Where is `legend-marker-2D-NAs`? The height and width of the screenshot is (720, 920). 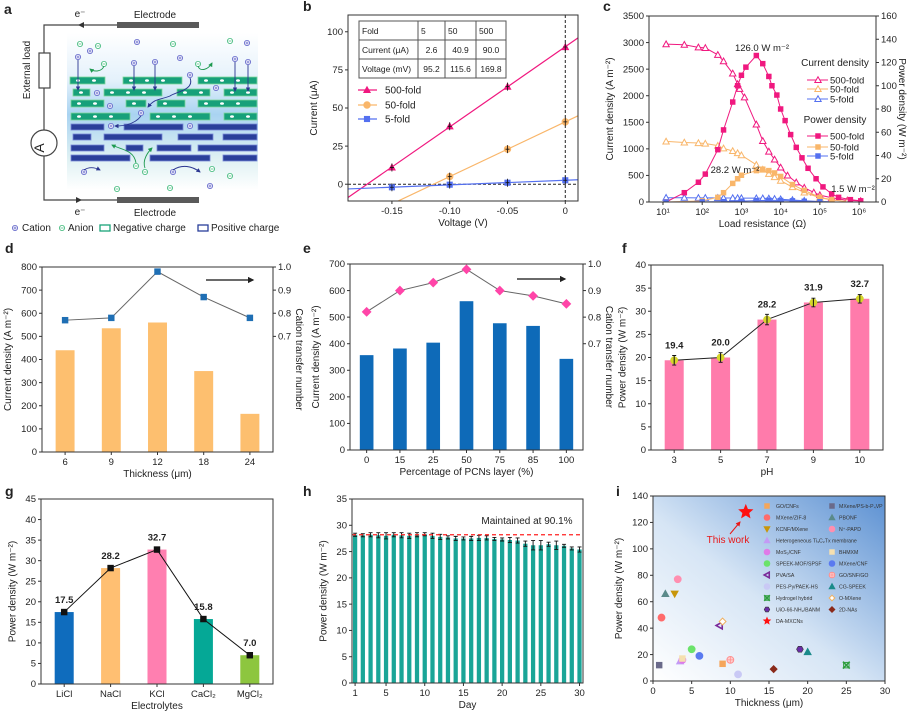
legend-marker-2D-NAs is located at coordinates (832, 609).